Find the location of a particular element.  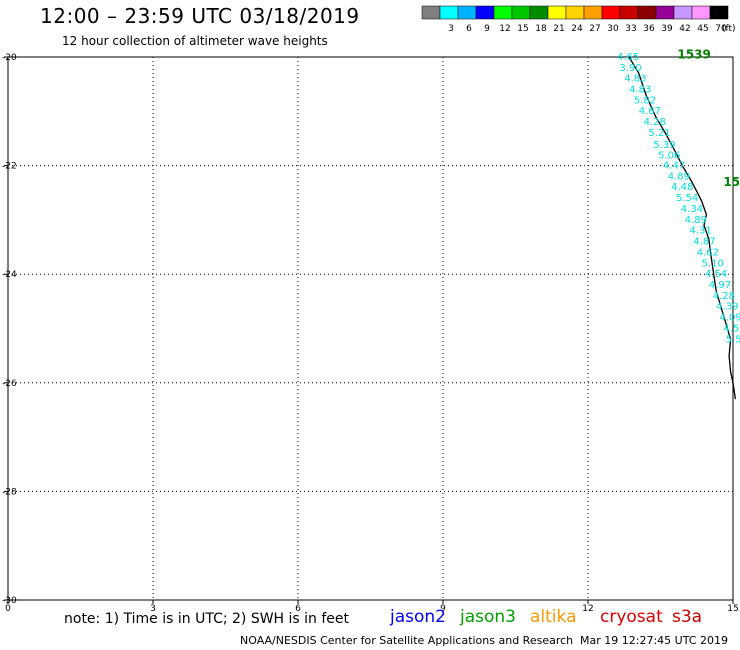

legend-label: 18 is located at coordinates (541, 29).